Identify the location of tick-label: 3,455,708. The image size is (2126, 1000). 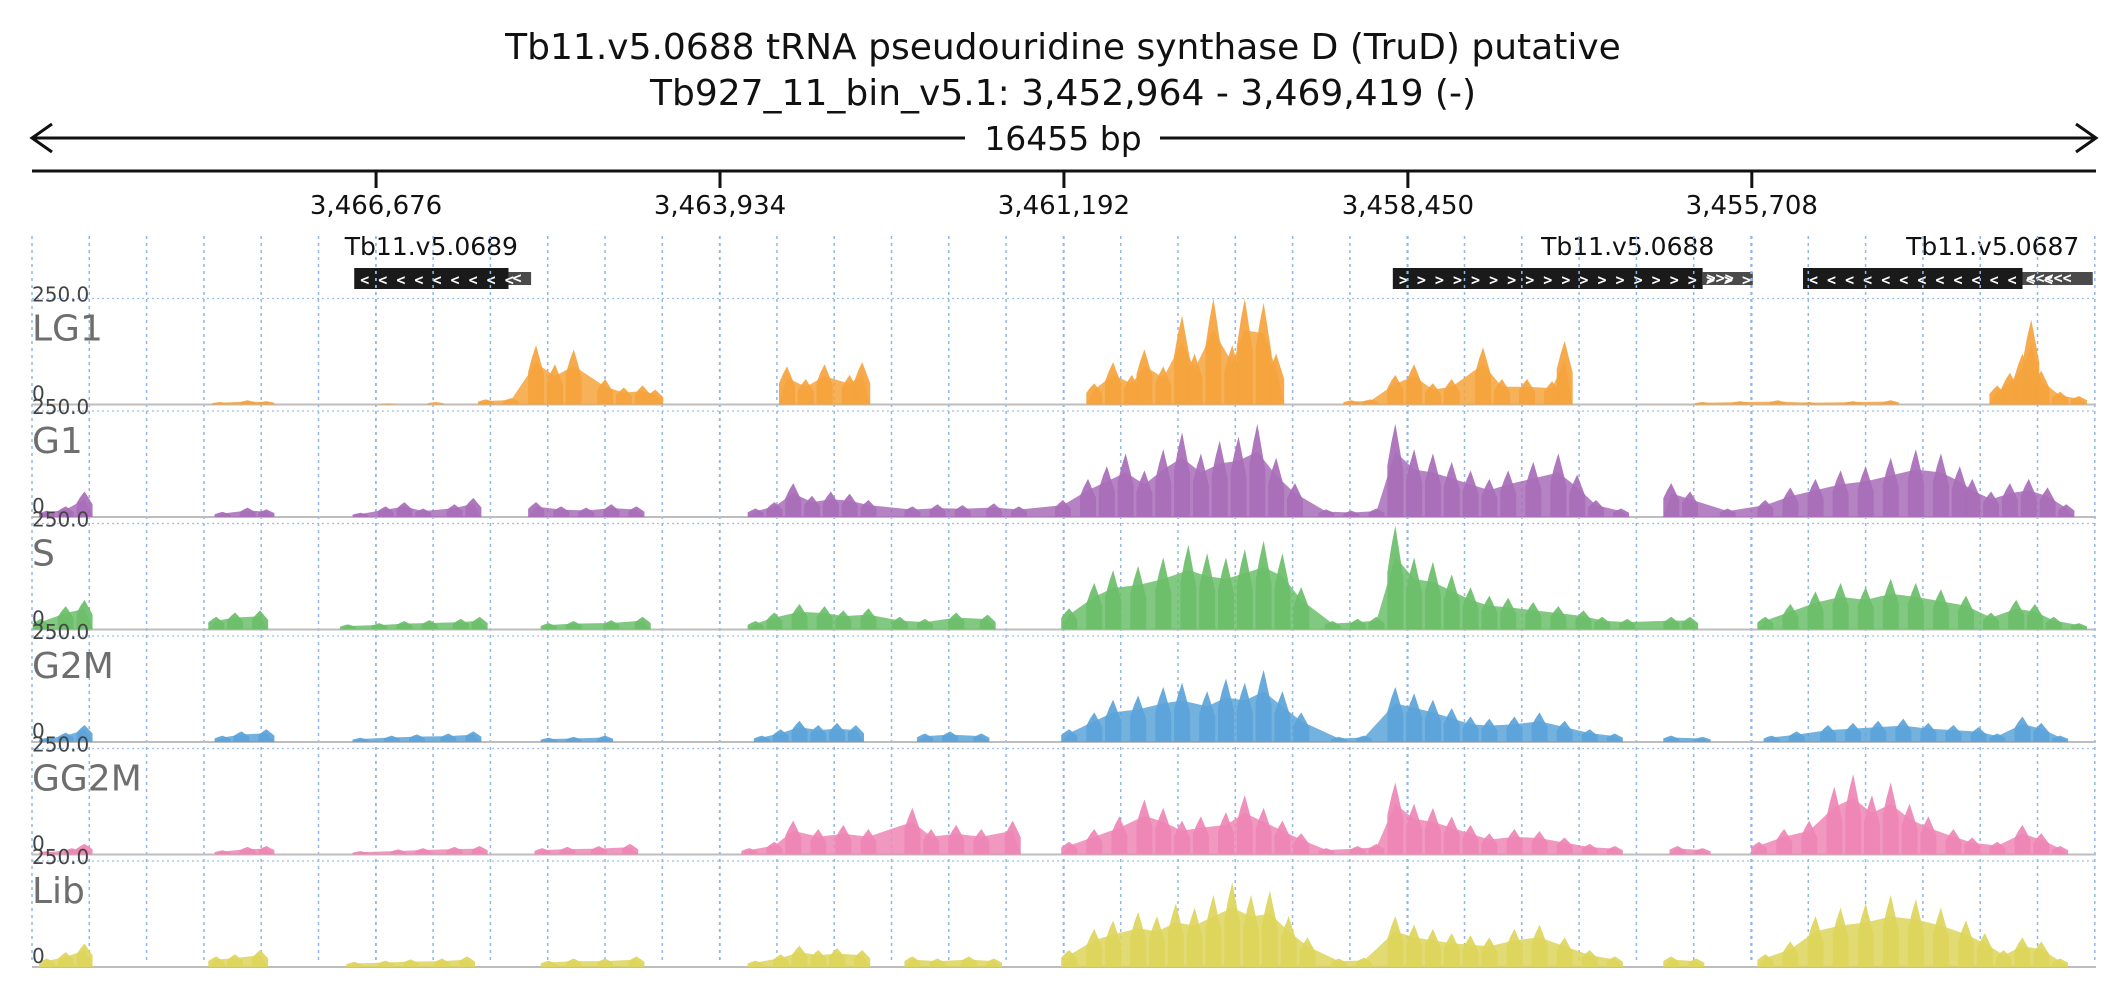
(1752, 206).